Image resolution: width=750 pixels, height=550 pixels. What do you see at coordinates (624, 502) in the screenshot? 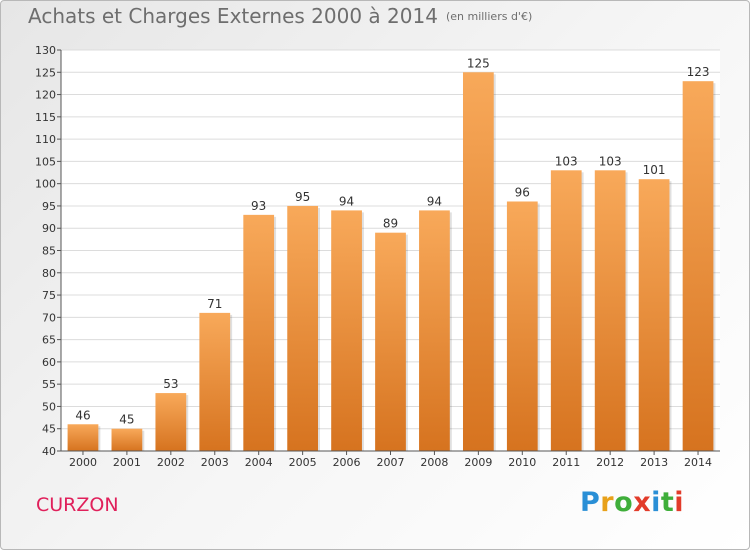
I see `logo-letter: o` at bounding box center [624, 502].